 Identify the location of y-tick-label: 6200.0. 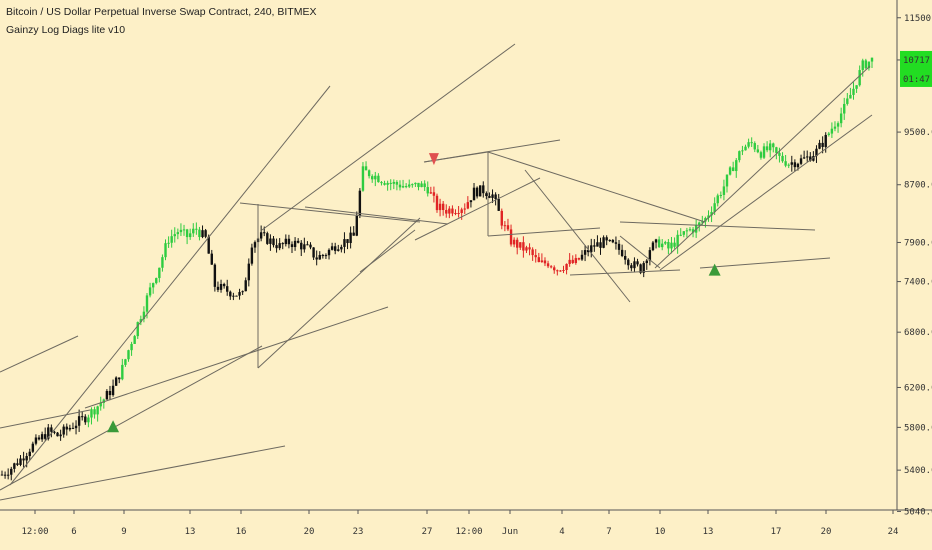
(918, 388).